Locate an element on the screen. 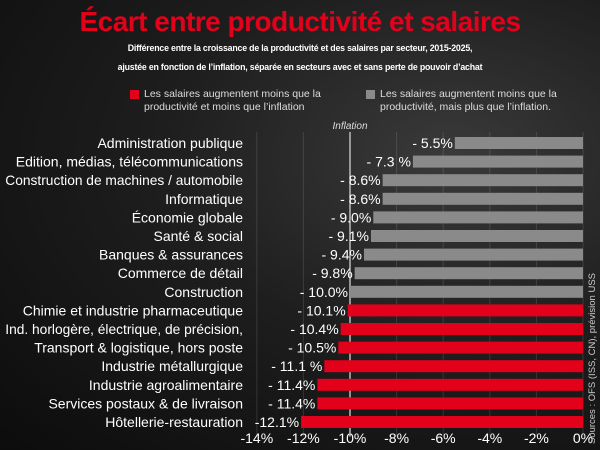 This screenshot has height=450, width=600. category-label: Hôtellerie-restauration is located at coordinates (174, 422).